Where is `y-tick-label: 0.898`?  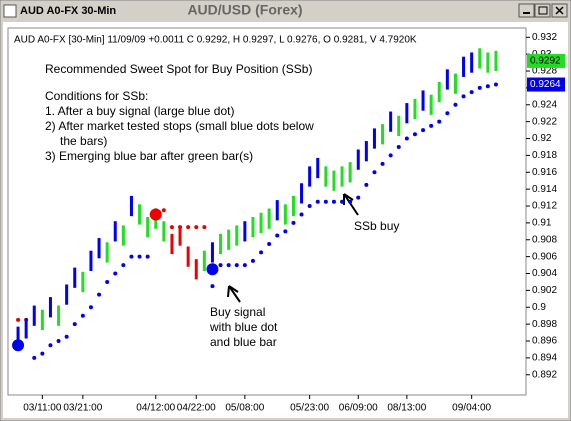
y-tick-label: 0.898 is located at coordinates (544, 324).